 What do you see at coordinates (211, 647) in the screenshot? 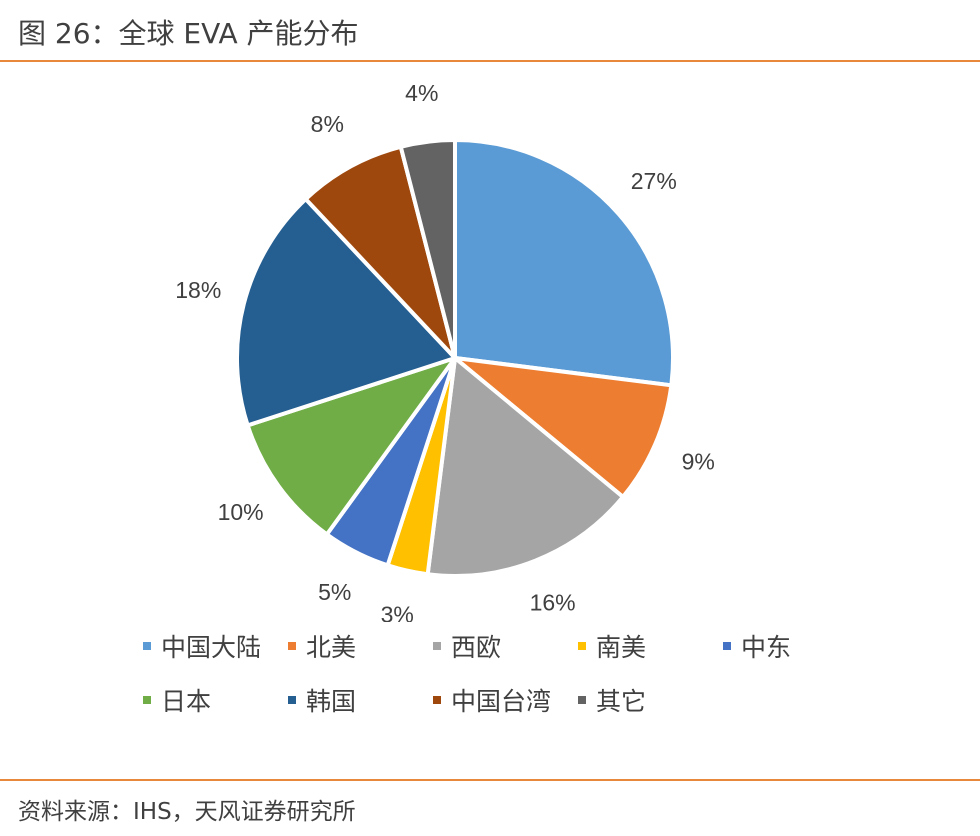
I see `legend-label: 中国大陆` at bounding box center [211, 647].